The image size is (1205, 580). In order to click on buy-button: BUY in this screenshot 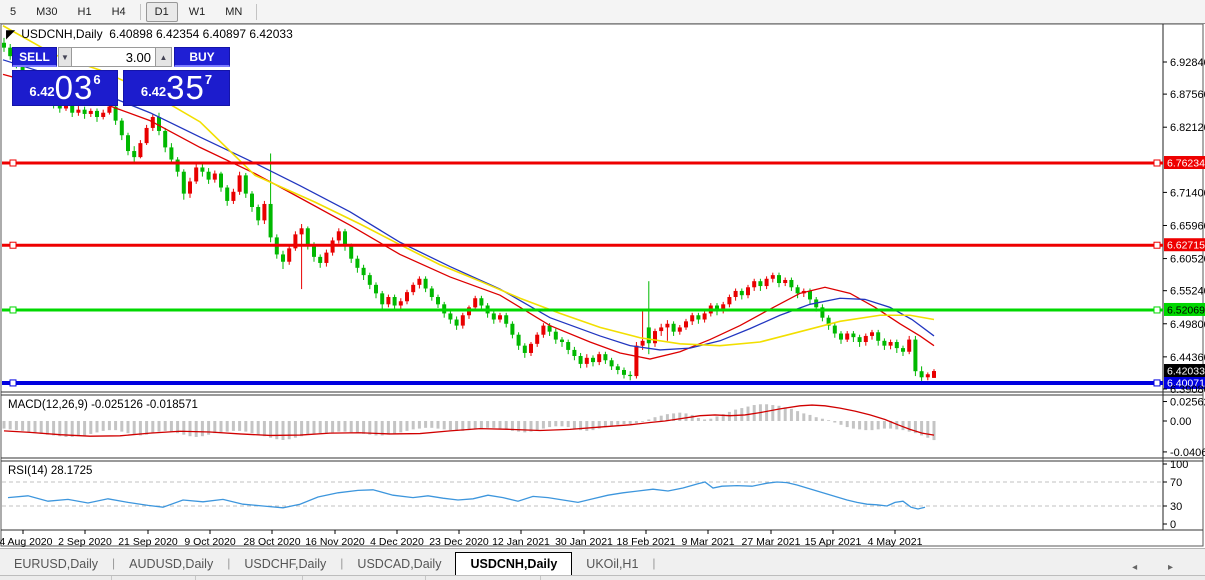, I will do `click(202, 57)`.